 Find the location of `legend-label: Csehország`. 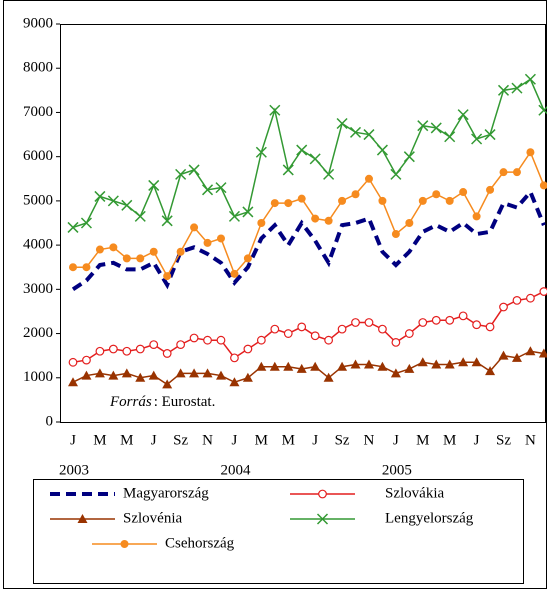

legend-label: Csehország is located at coordinates (200, 543).